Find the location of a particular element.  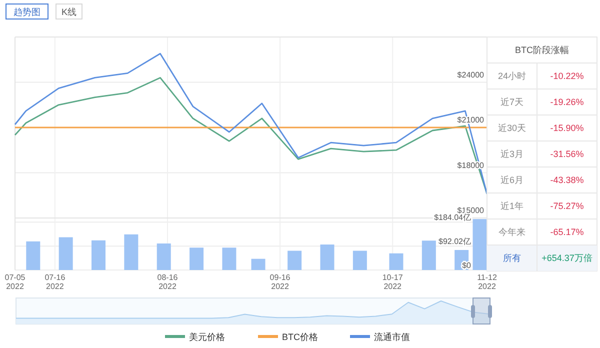

category-label: 近6月 is located at coordinates (512, 180).